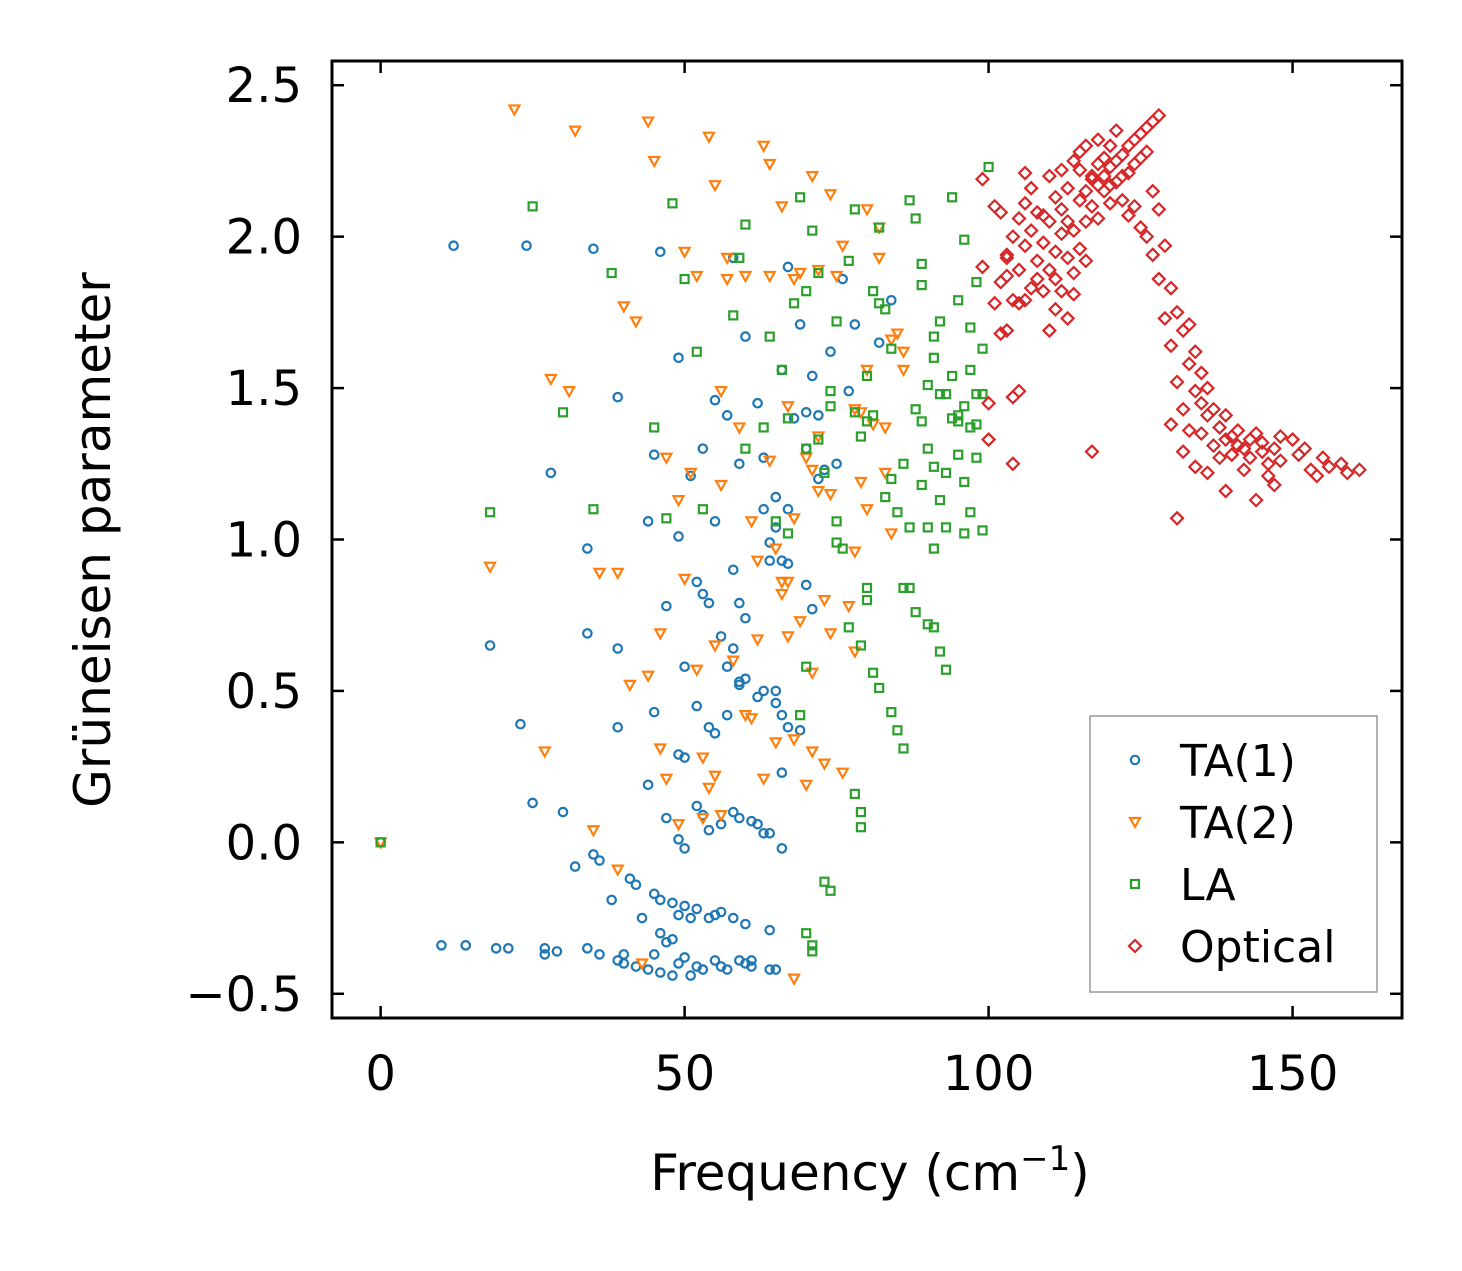  I want to click on x-tick-label: 150, so click(1293, 1074).